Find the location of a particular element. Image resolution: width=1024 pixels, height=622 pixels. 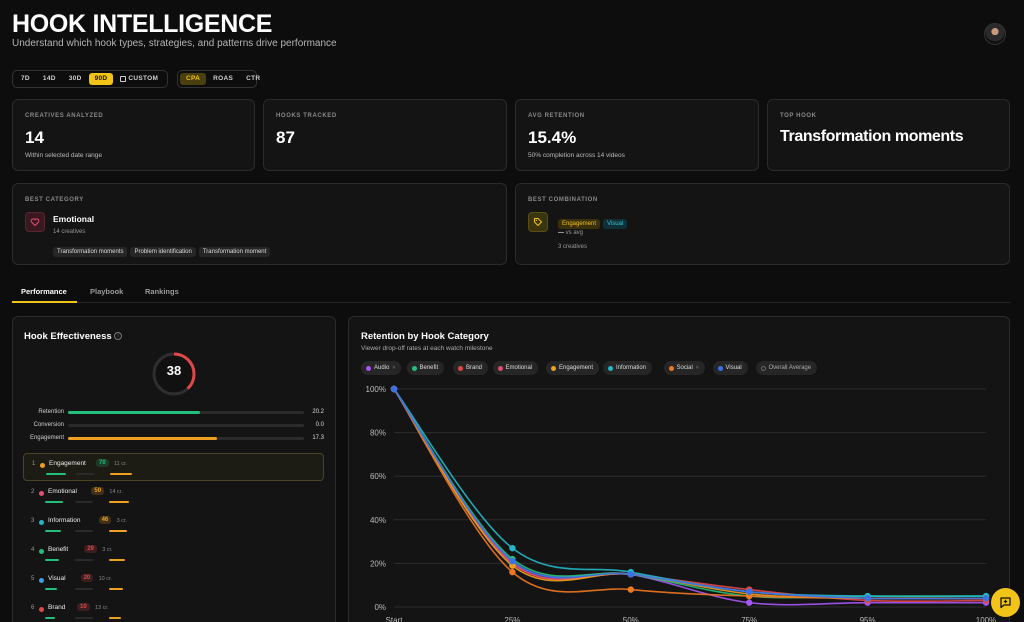

y-tick-label: 100% is located at coordinates (376, 389).